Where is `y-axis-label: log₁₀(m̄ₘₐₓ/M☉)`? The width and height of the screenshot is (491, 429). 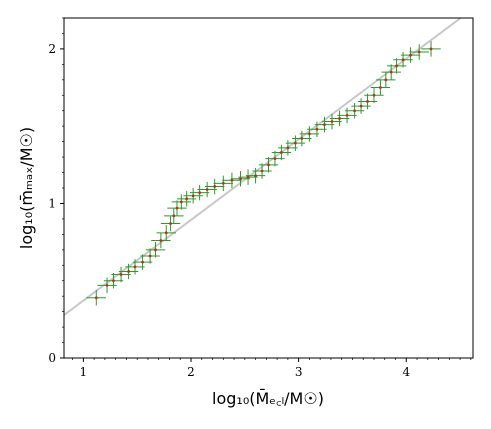 y-axis-label: log₁₀(m̄ₘₐₓ/M☉) is located at coordinates (26, 188).